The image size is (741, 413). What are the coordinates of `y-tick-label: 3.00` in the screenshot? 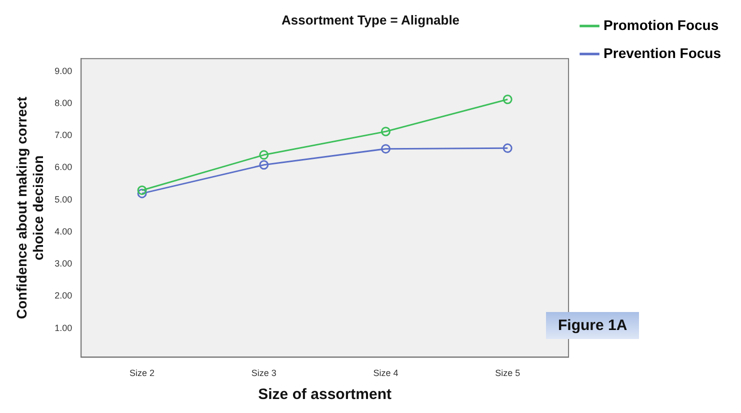 It's located at (63, 263).